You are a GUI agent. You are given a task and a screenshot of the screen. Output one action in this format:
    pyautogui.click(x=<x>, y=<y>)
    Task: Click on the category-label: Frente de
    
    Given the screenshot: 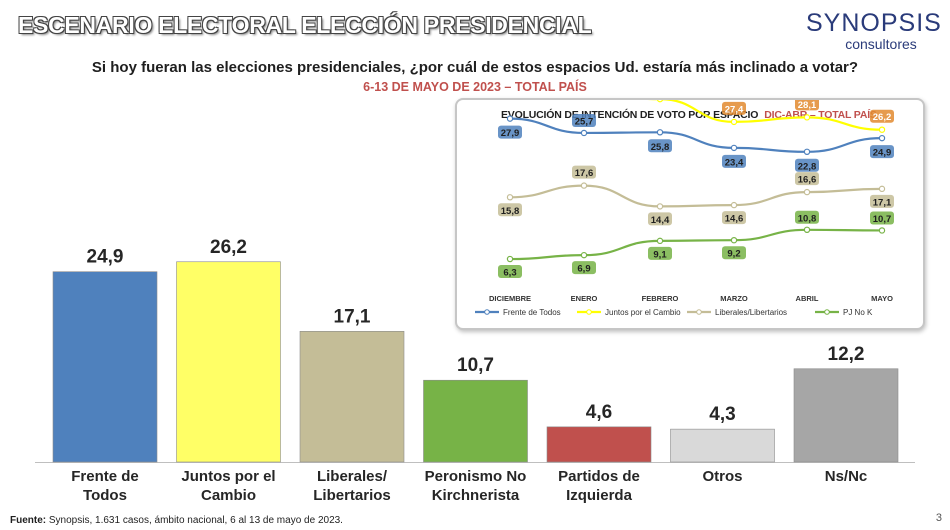 What is the action you would take?
    pyautogui.click(x=105, y=476)
    